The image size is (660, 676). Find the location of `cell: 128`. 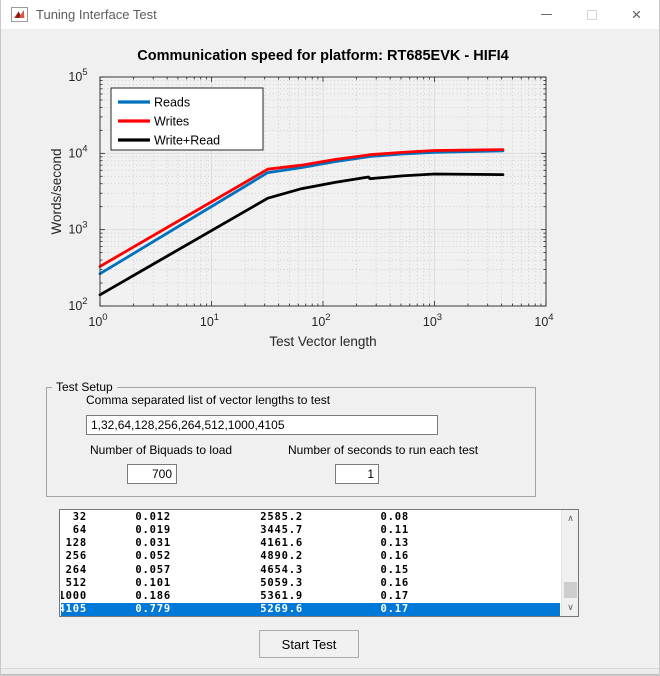

cell: 128 is located at coordinates (76, 543).